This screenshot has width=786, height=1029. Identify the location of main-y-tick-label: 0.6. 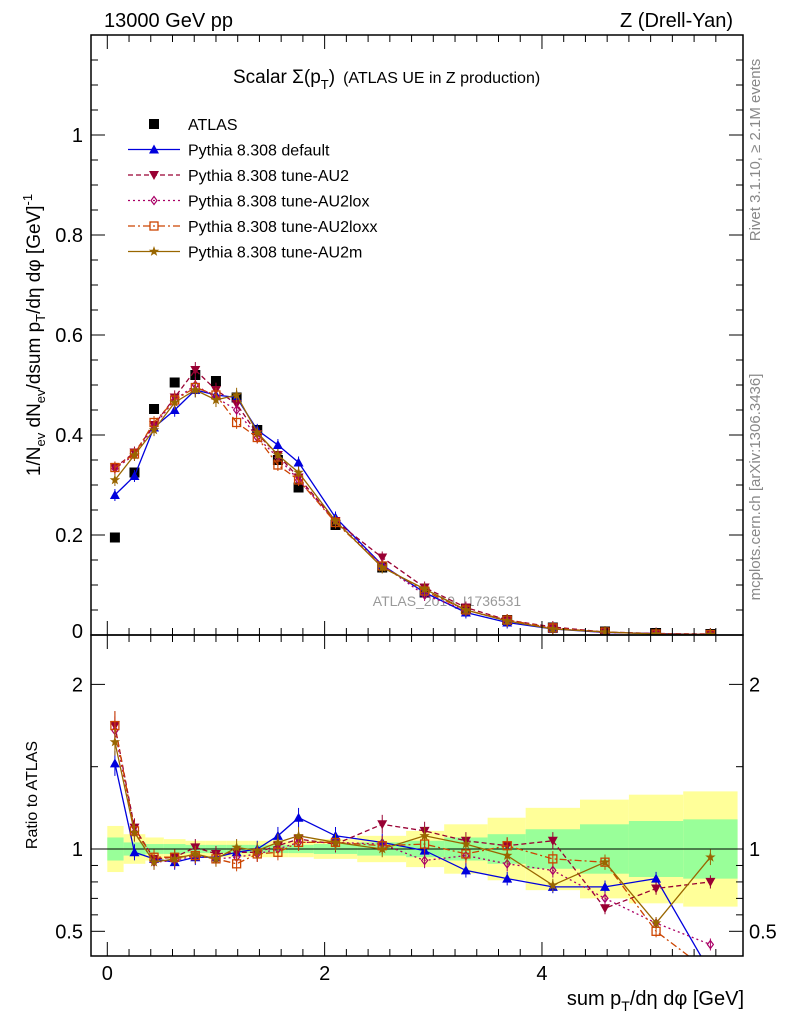
(69, 336).